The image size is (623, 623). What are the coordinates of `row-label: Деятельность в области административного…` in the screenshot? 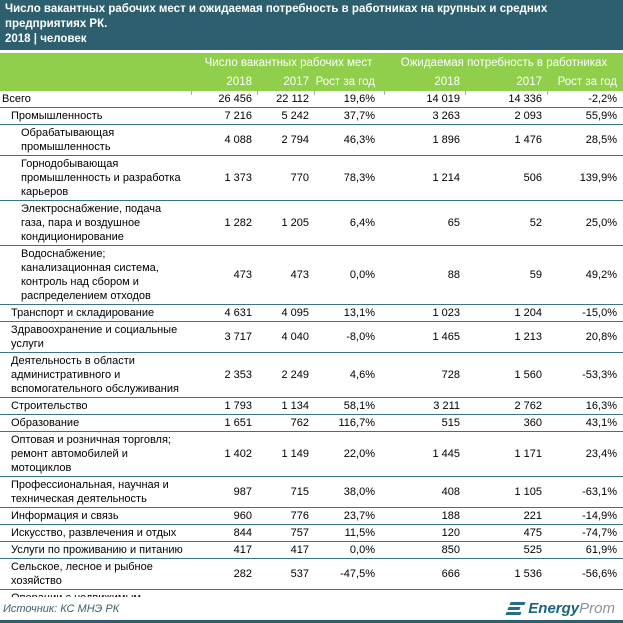 It's located at (95, 375).